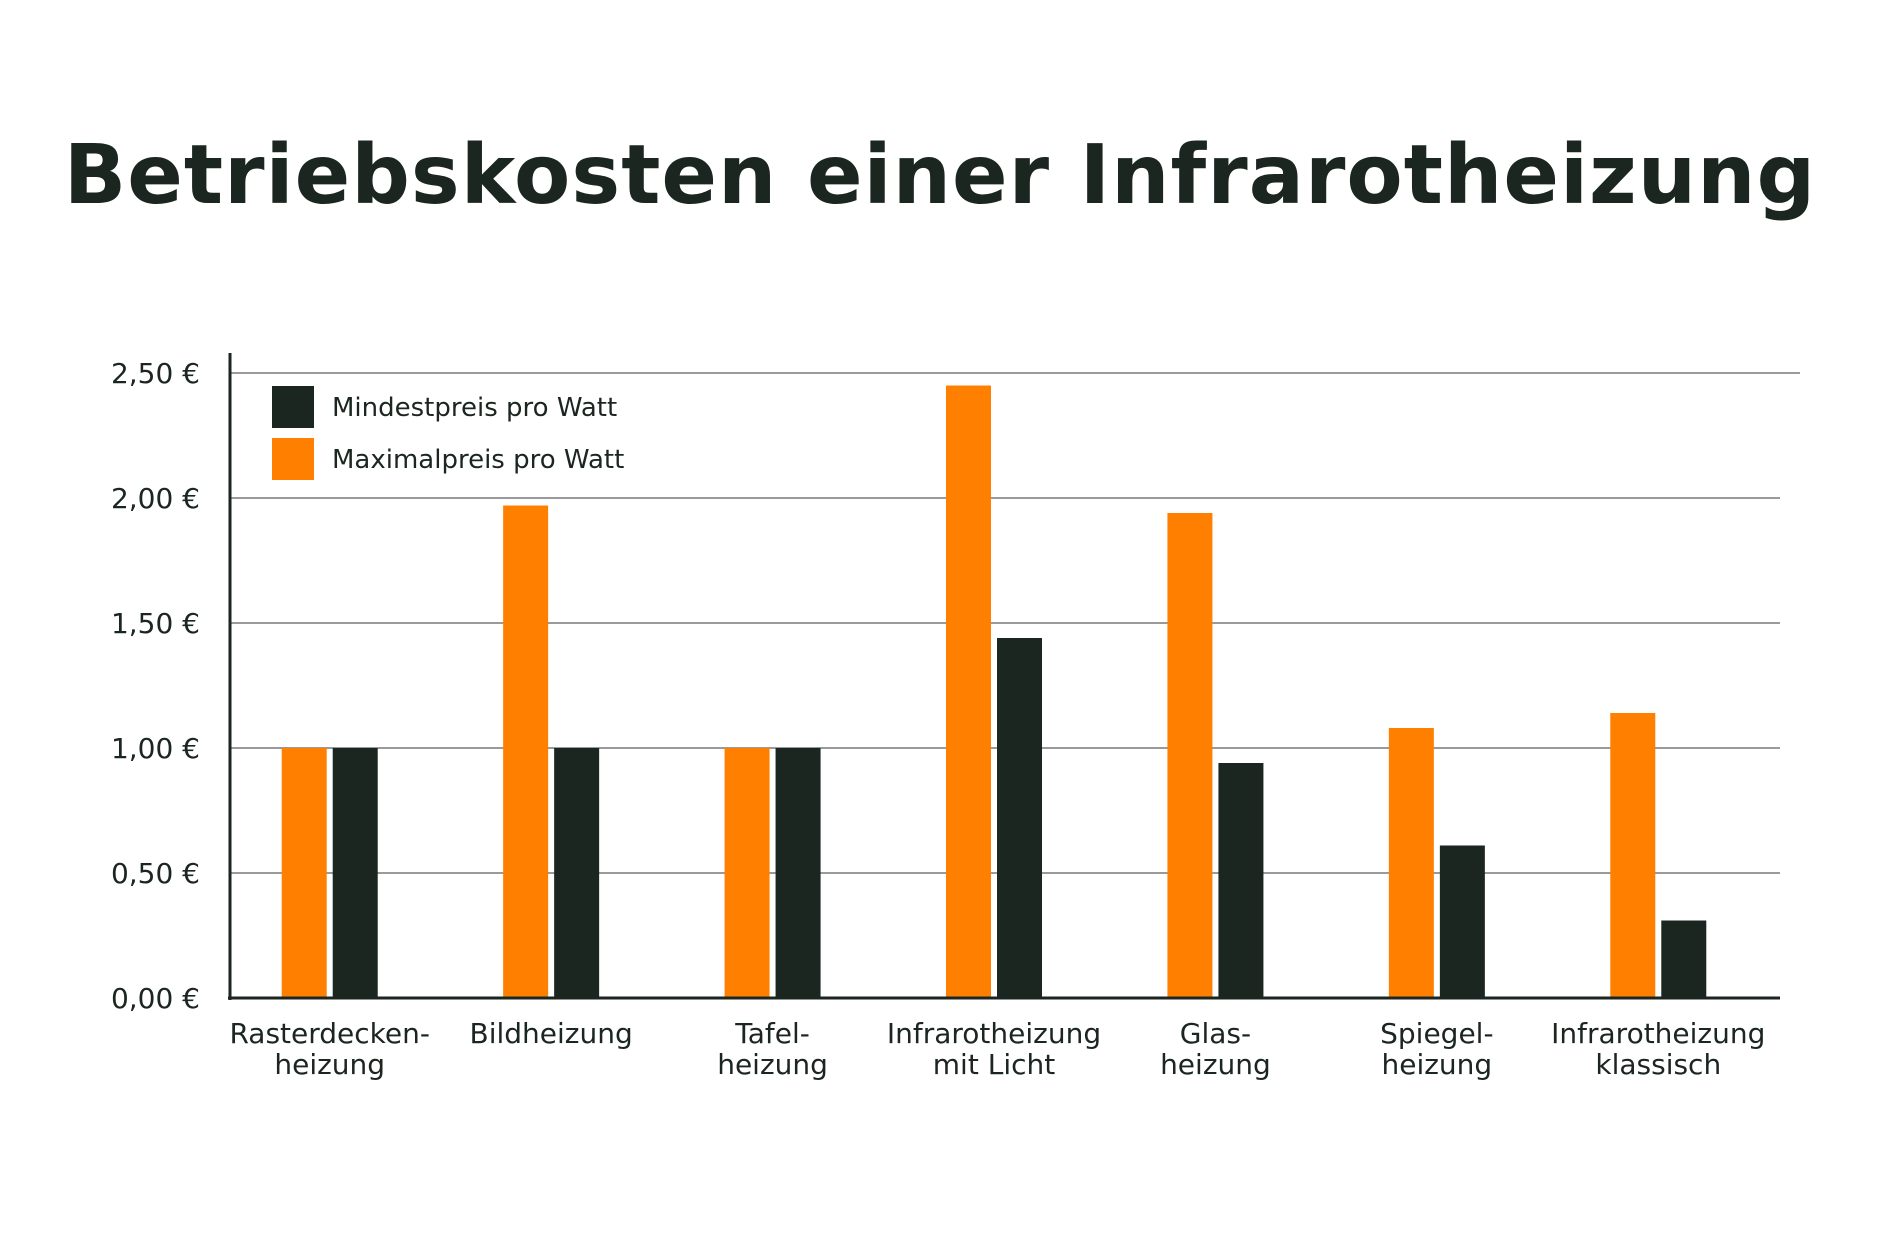 The height and width of the screenshot is (1253, 1880). I want to click on y-tick-labels: 0,00 € 0,50 € 1,00 € 1,50 € 2,00 € 2,50 €, so click(155, 686).